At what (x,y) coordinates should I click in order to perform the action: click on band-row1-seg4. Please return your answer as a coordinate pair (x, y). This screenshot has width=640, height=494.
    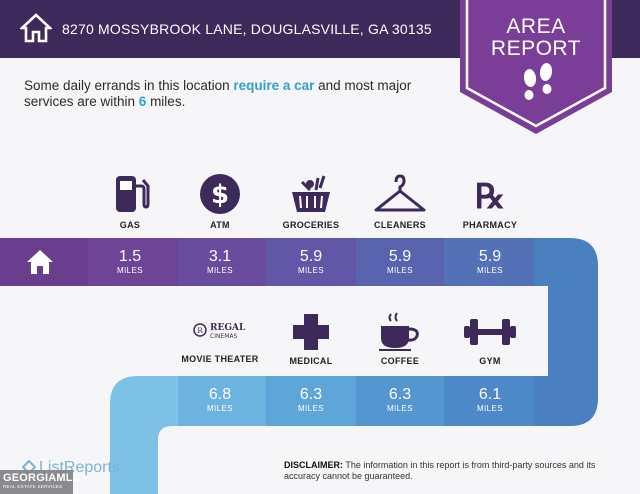
    Looking at the image, I should click on (400, 262).